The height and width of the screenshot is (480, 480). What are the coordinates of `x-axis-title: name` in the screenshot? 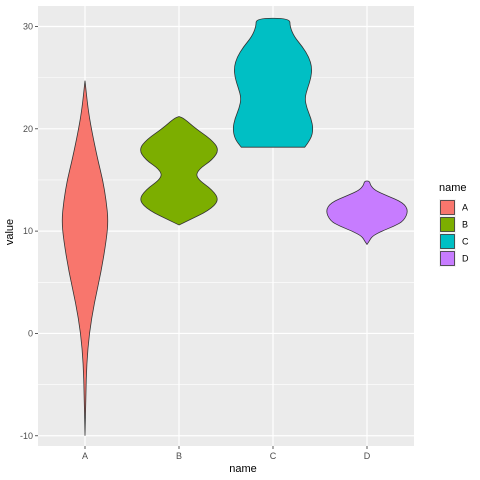 It's located at (243, 469).